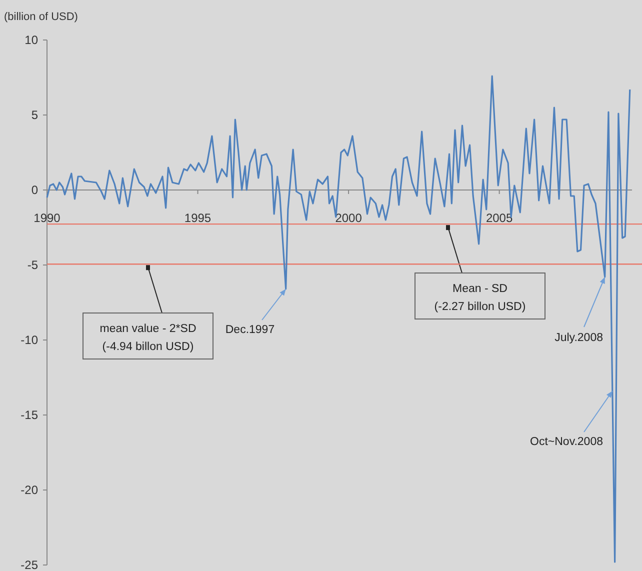 This screenshot has width=642, height=571. I want to click on annotation: July.2008, so click(578, 338).